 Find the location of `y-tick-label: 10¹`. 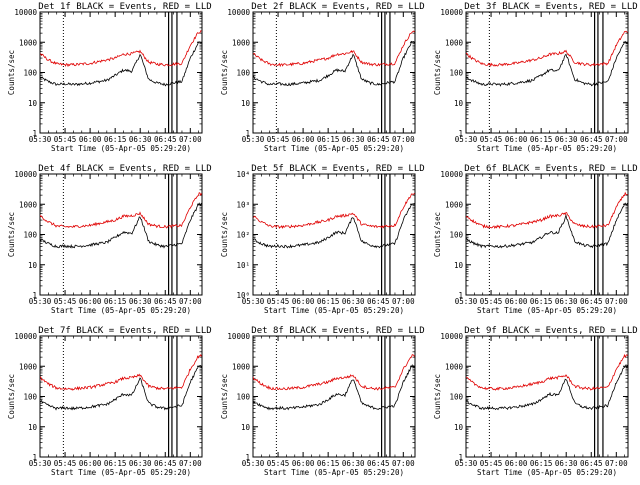

y-tick-label: 10¹ is located at coordinates (243, 265).